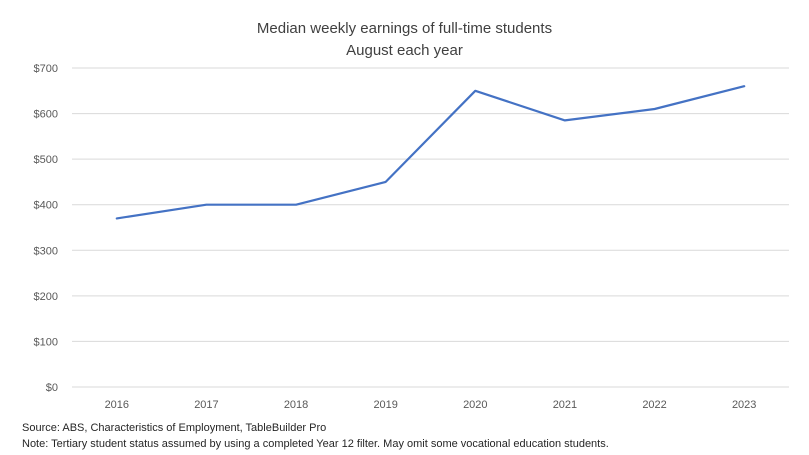 Image resolution: width=809 pixels, height=455 pixels. Describe the element at coordinates (46, 69) in the screenshot. I see `y-axis-label: $700` at that location.